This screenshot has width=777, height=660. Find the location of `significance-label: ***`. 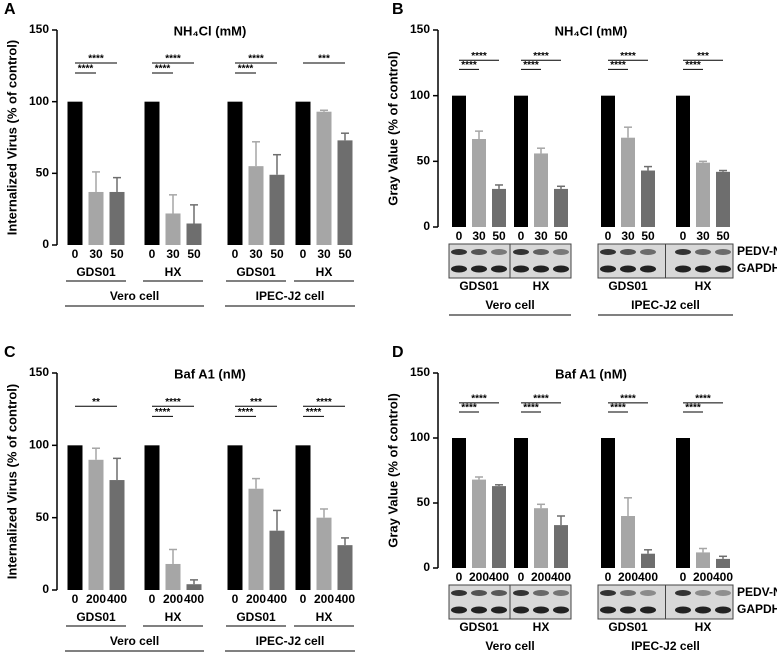

significance-label: *** is located at coordinates (703, 56).